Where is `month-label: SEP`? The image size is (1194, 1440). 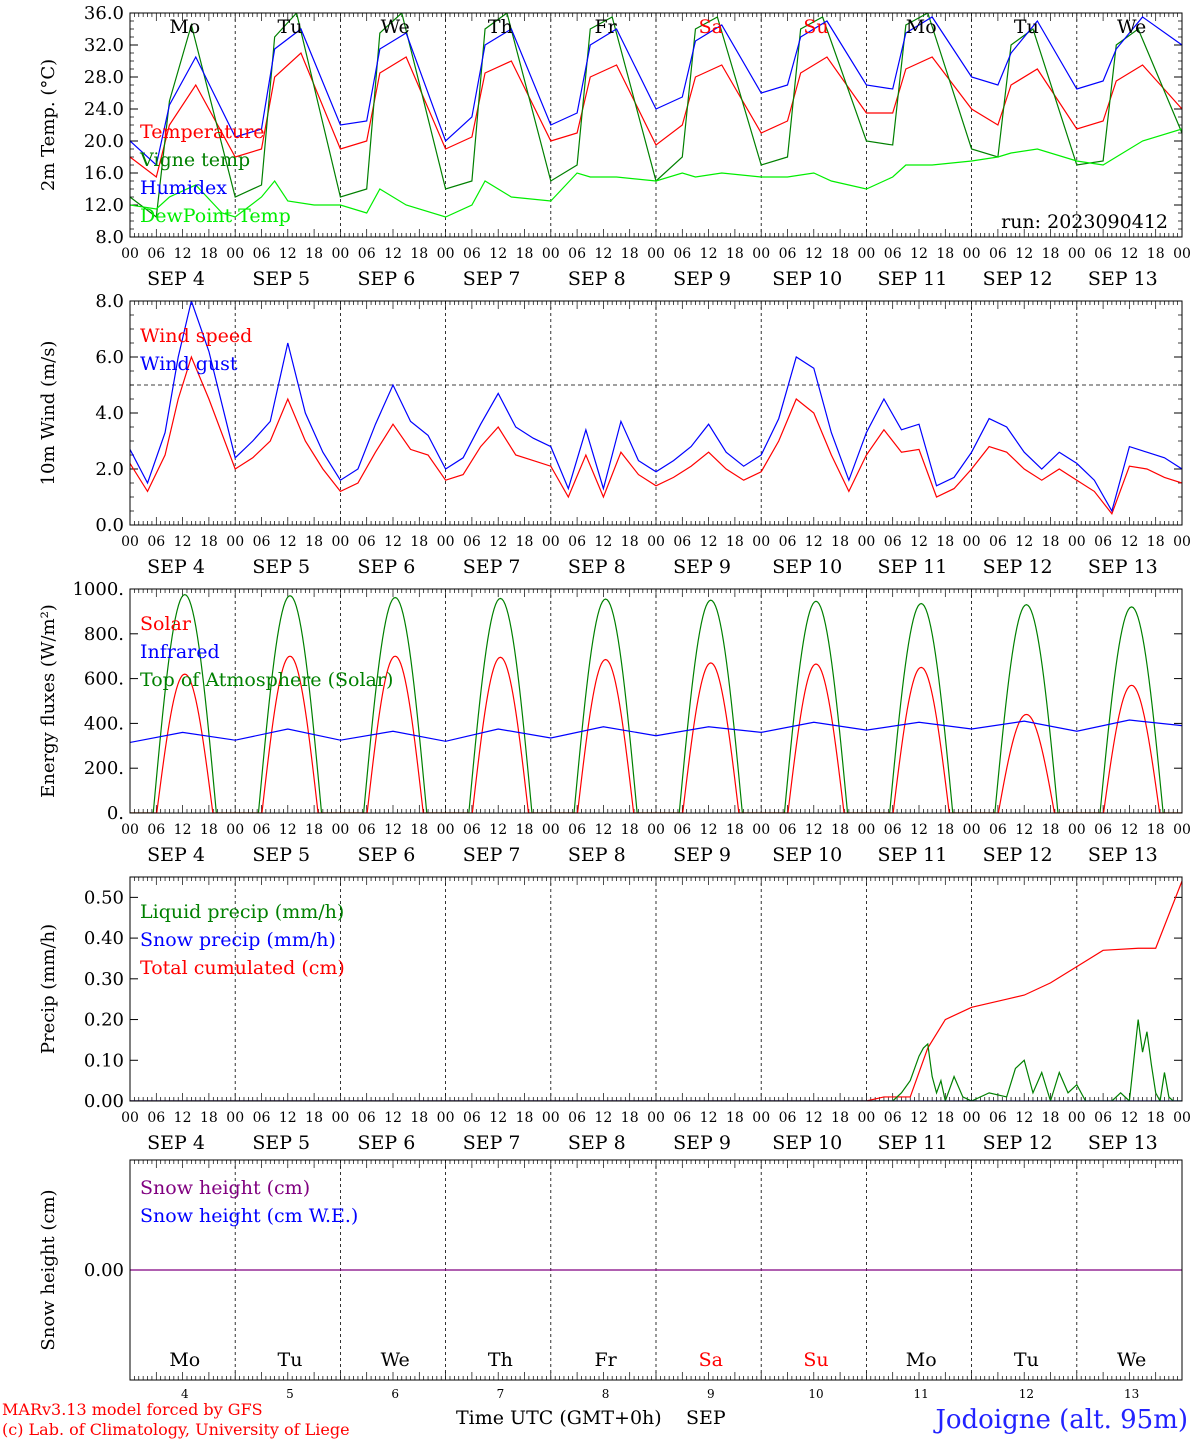 month-label: SEP is located at coordinates (706, 1418).